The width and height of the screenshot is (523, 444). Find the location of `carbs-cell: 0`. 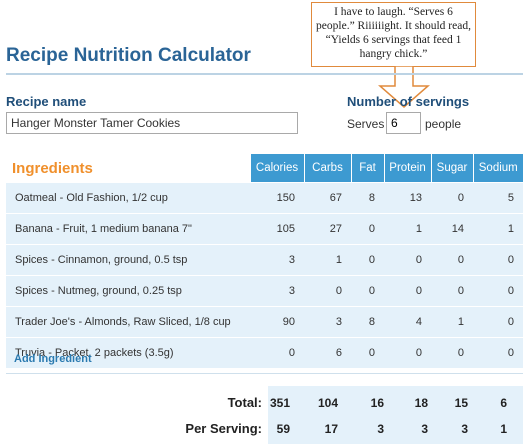

carbs-cell: 0 is located at coordinates (327, 290).